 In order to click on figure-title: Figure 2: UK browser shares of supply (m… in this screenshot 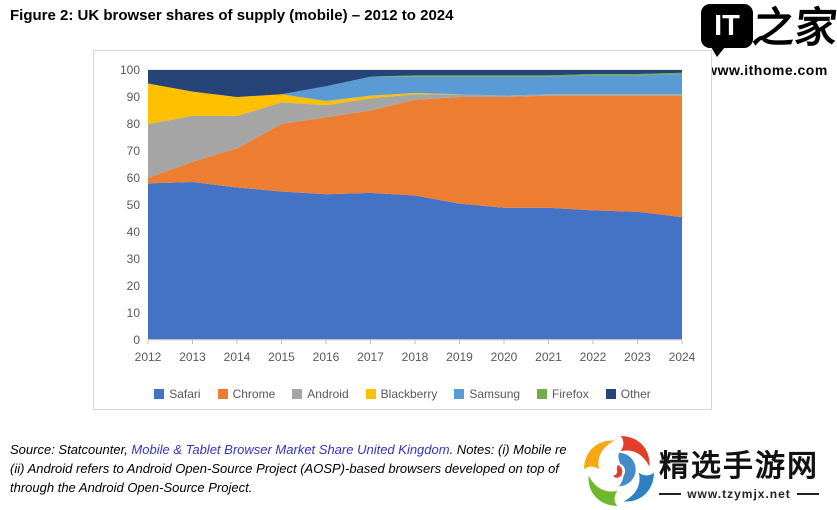, I will do `click(232, 15)`.